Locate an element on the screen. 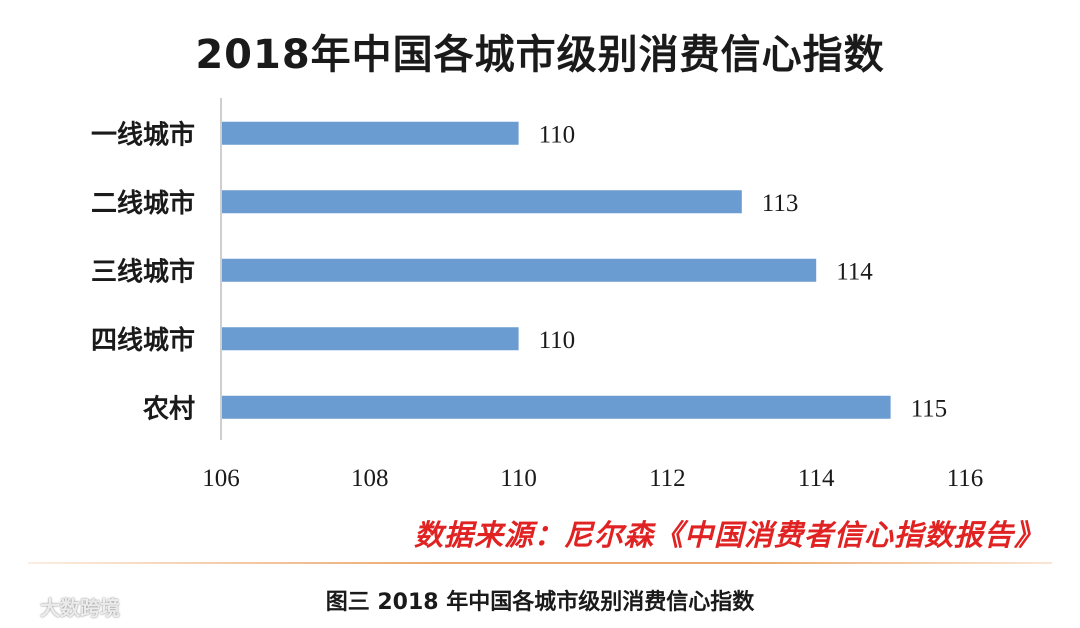 This screenshot has height=628, width=1080. watermark: 大数跨境 is located at coordinates (64, 606).